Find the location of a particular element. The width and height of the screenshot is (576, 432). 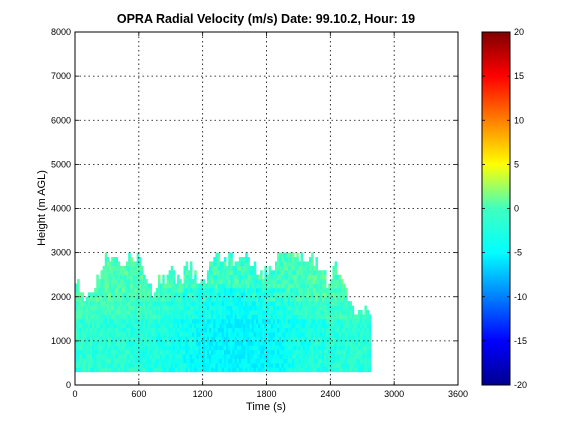

colorbar-tick-label: -5 is located at coordinates (518, 253).